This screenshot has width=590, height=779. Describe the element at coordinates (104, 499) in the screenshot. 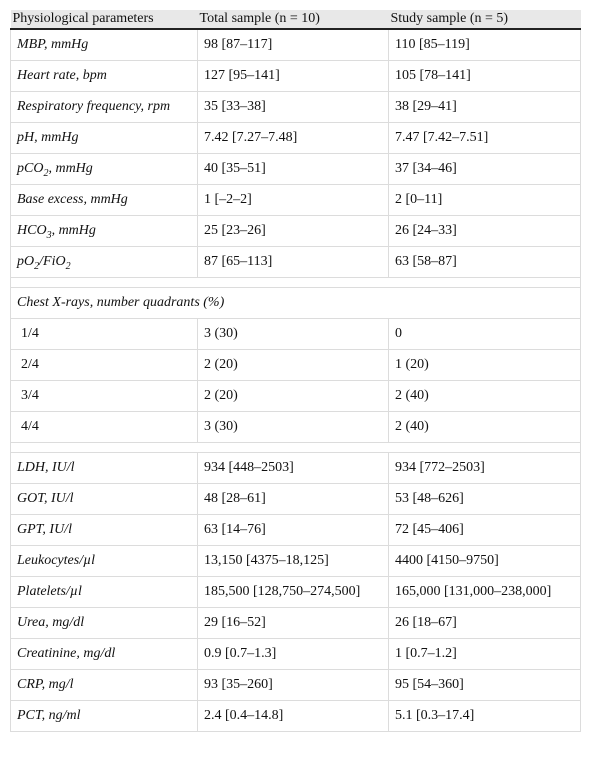

I see `row-label: GOT, IU/l` at that location.